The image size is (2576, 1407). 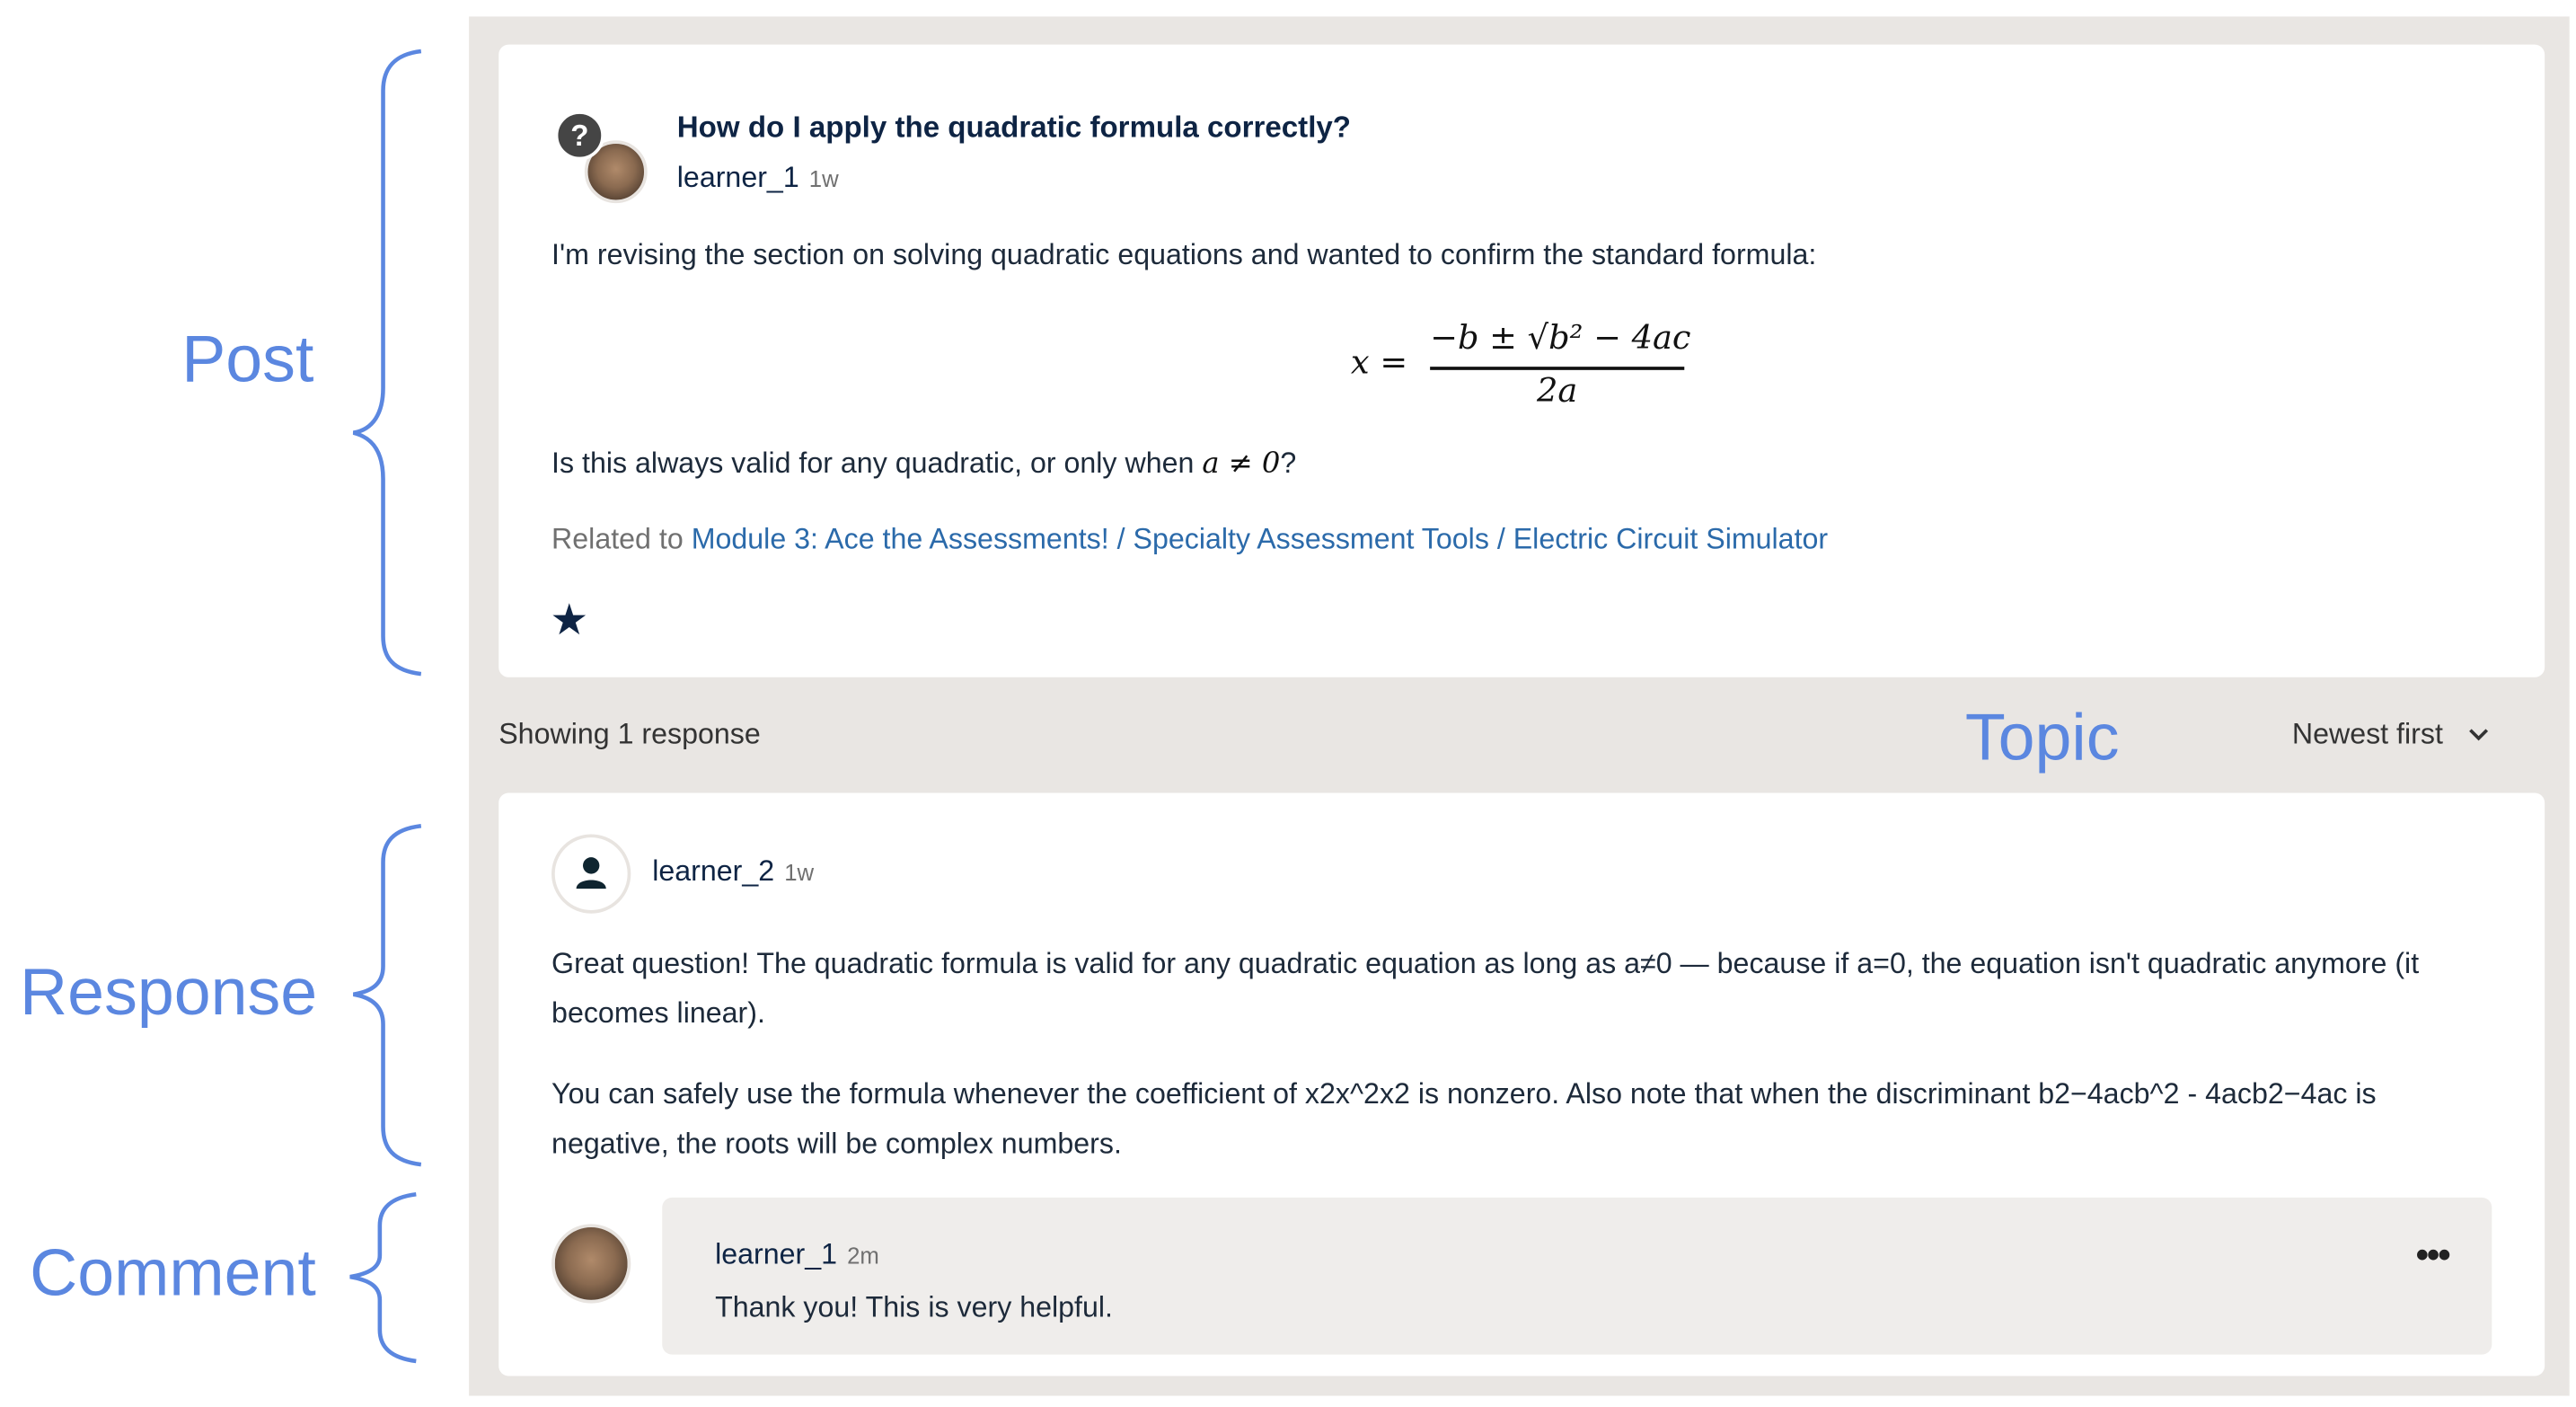 I want to click on response-author: learner_2, so click(x=713, y=871).